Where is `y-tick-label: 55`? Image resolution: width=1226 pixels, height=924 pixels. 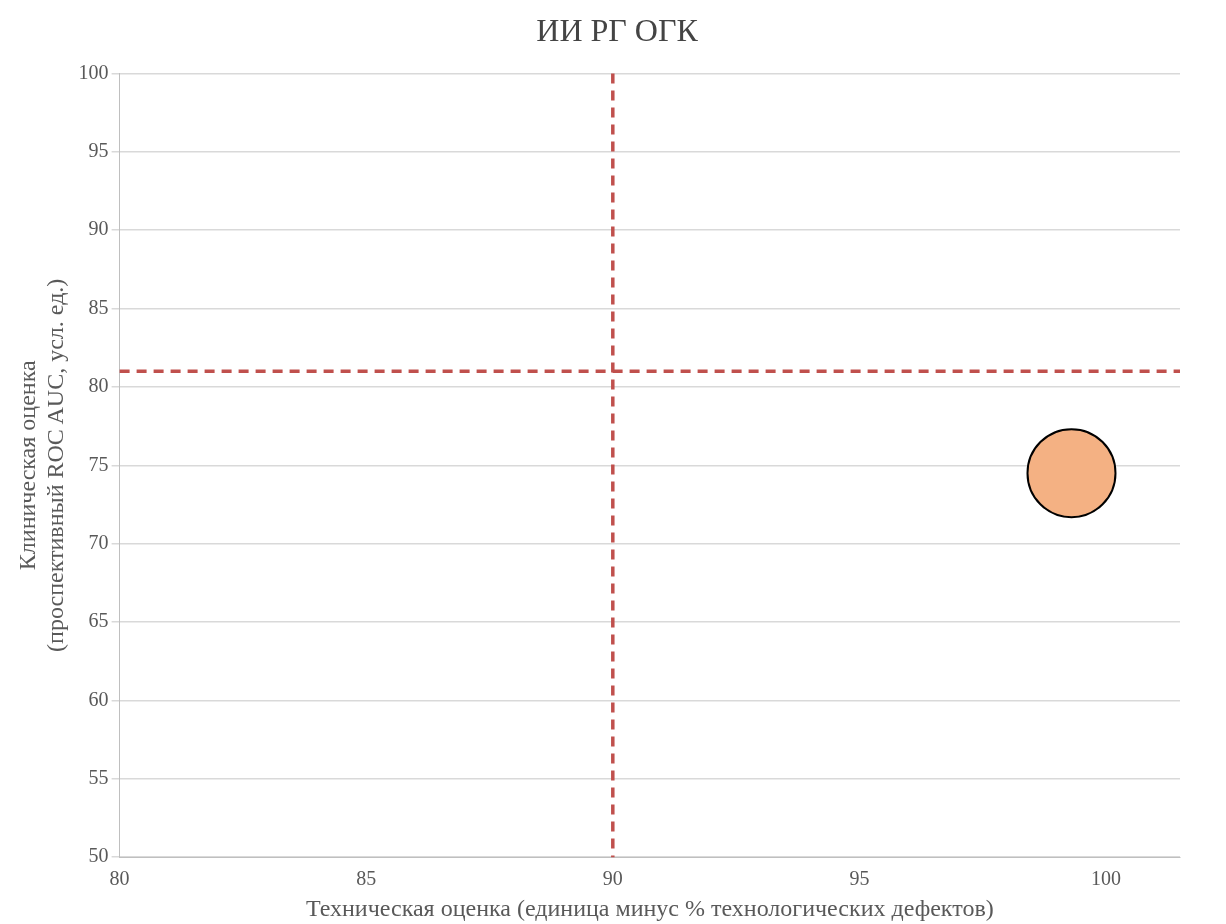
y-tick-label: 55 is located at coordinates (98, 777).